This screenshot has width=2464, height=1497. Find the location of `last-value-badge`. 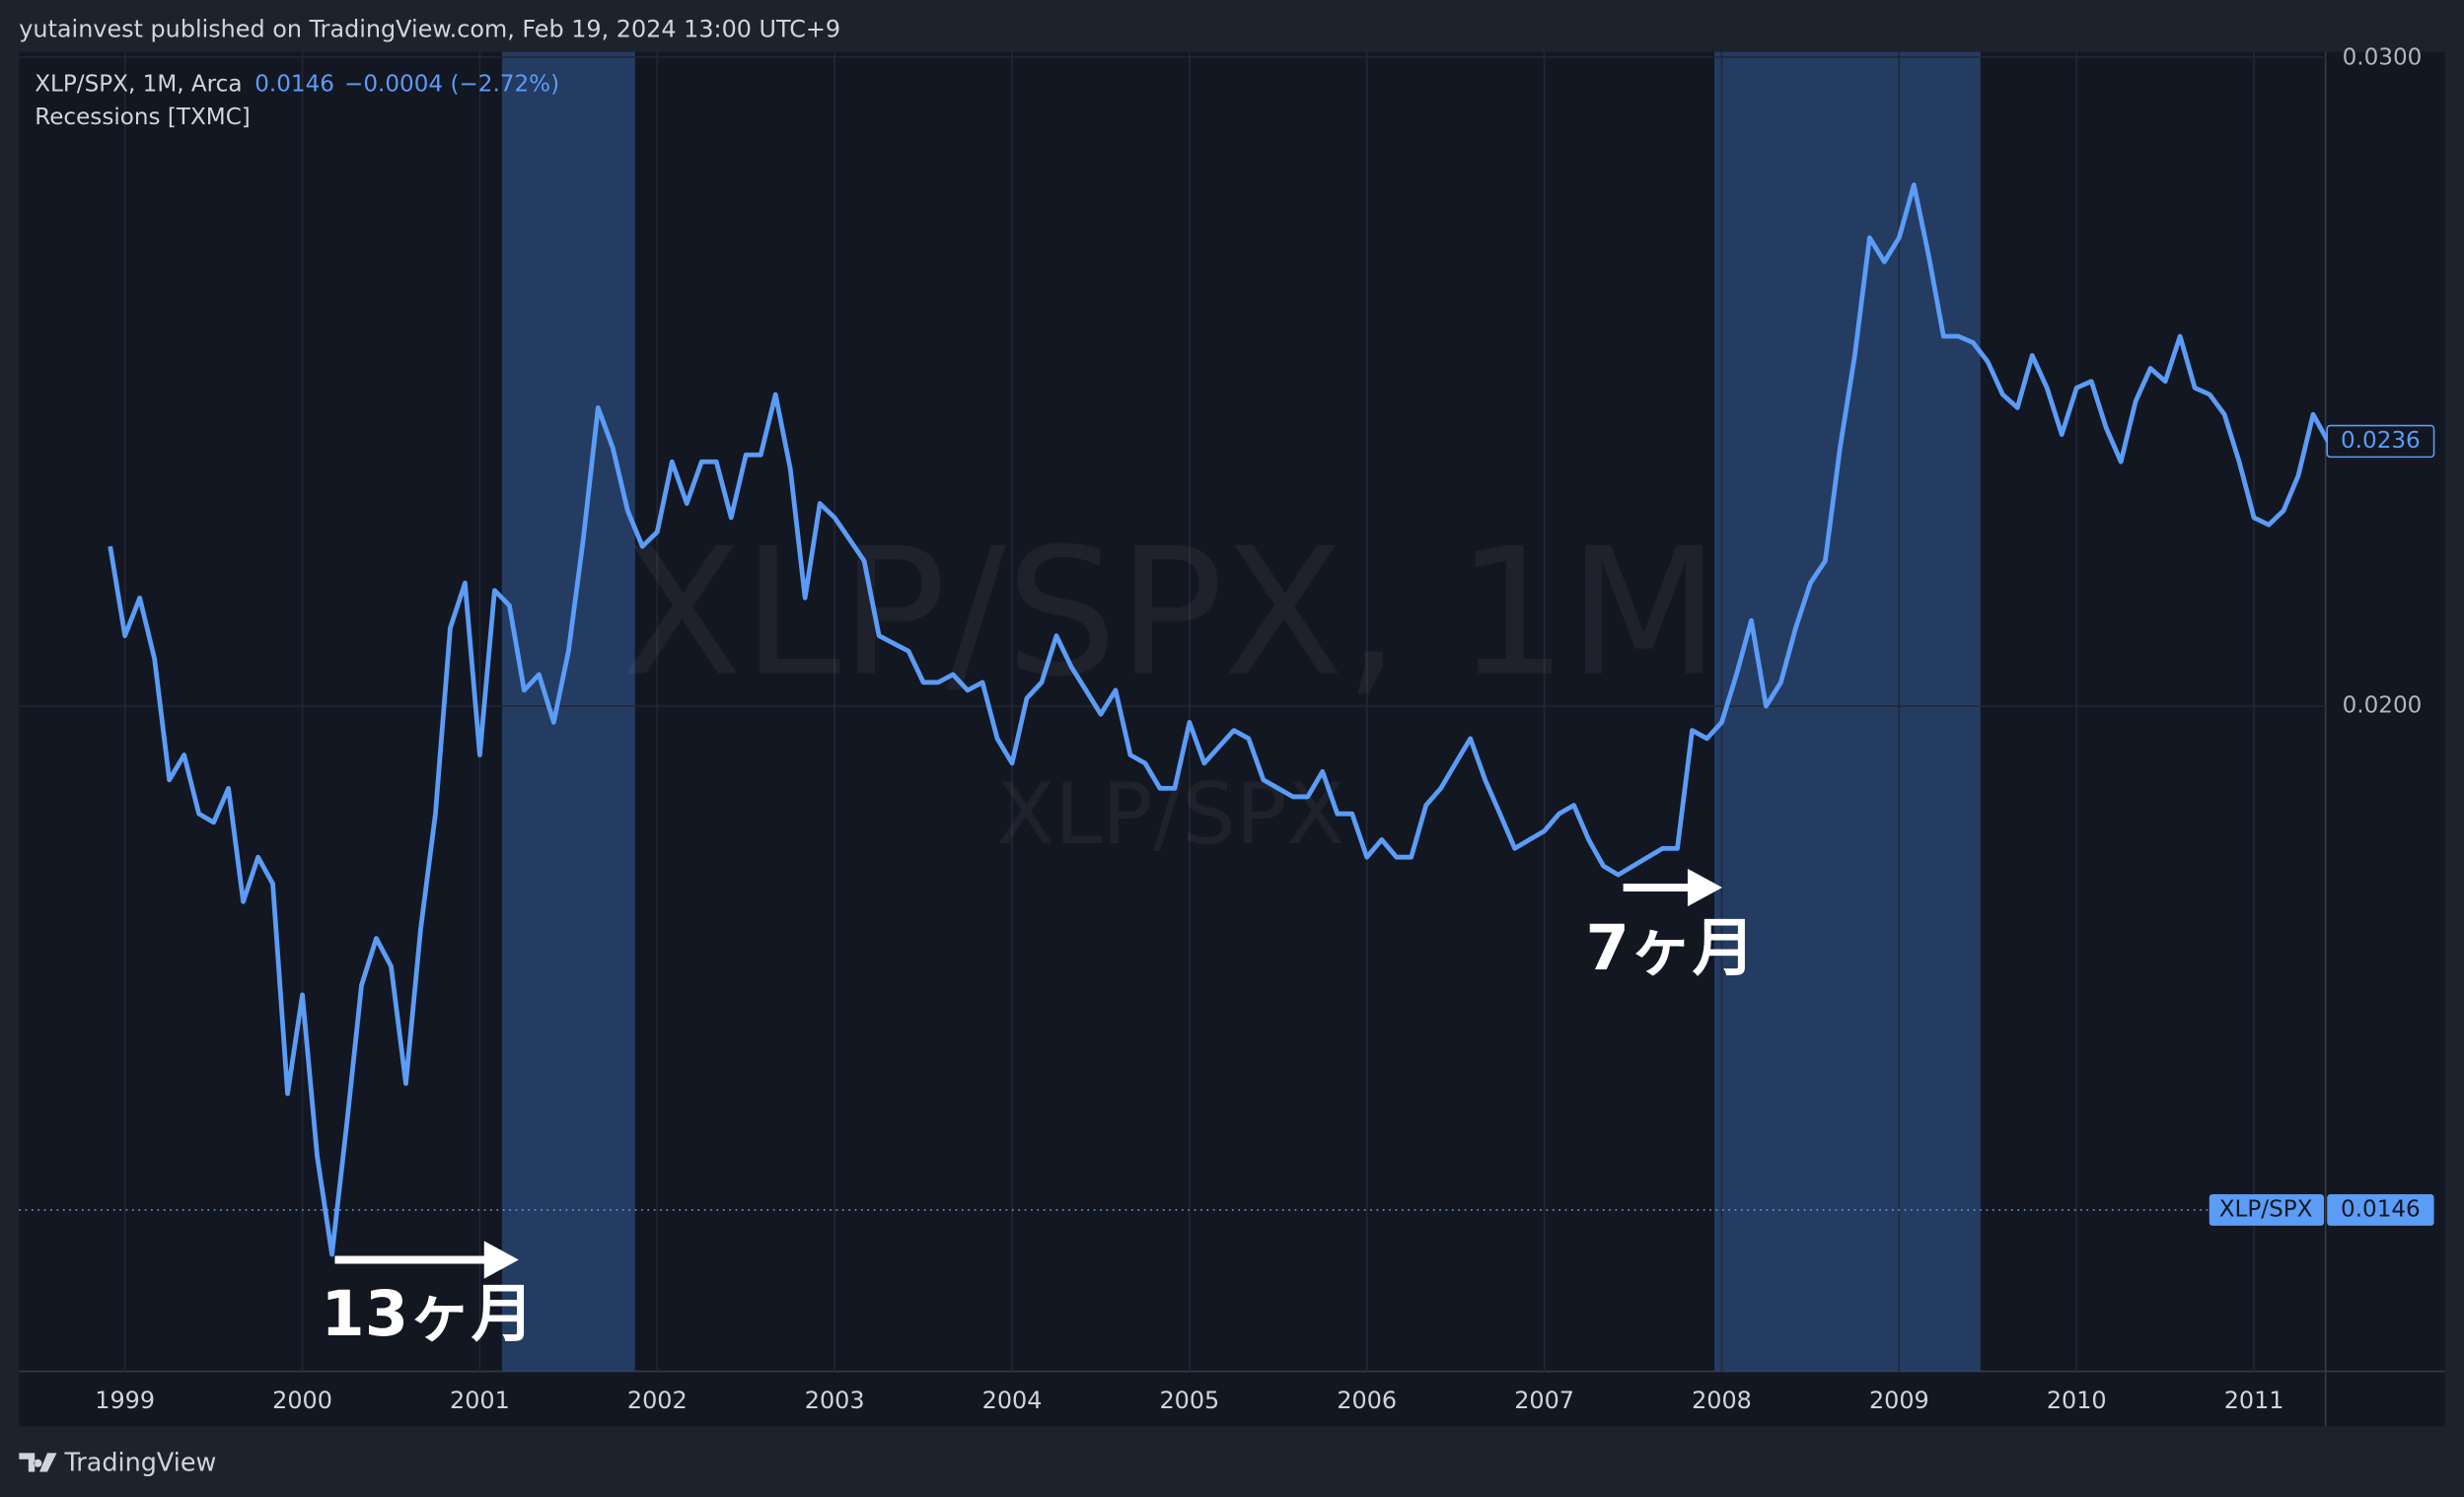

last-value-badge is located at coordinates (2380, 441).